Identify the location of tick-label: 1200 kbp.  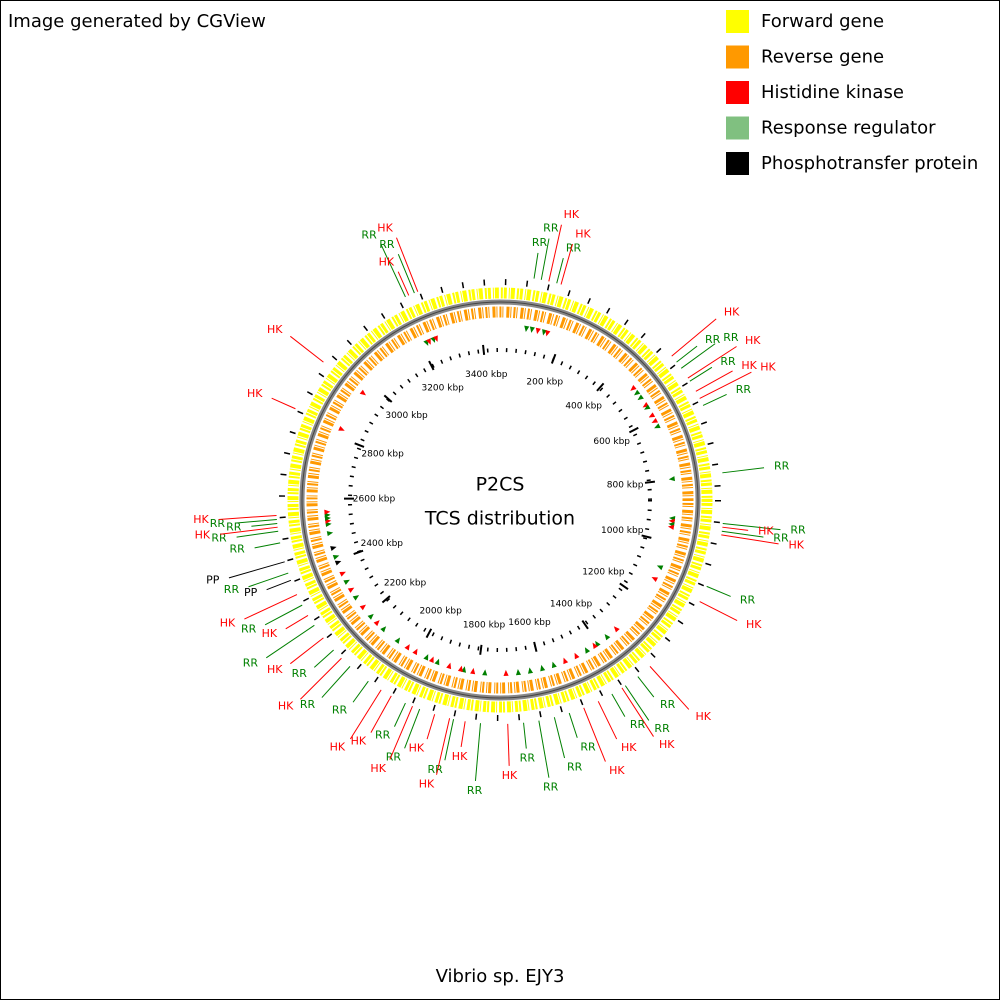
(603, 573).